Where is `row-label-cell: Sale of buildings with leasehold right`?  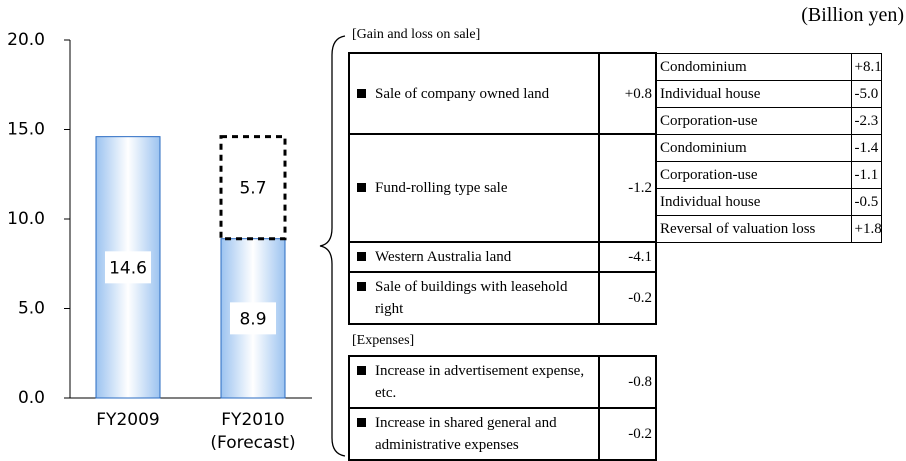
row-label-cell: Sale of buildings with leasehold right is located at coordinates (474, 298).